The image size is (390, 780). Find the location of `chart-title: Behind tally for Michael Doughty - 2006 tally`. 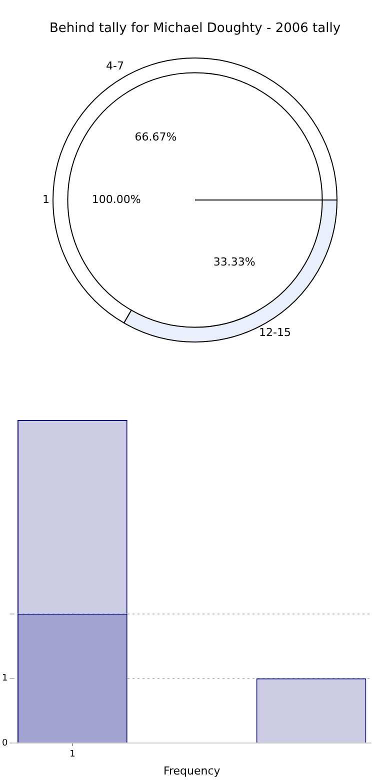

chart-title: Behind tally for Michael Doughty - 2006 tally is located at coordinates (195, 28).